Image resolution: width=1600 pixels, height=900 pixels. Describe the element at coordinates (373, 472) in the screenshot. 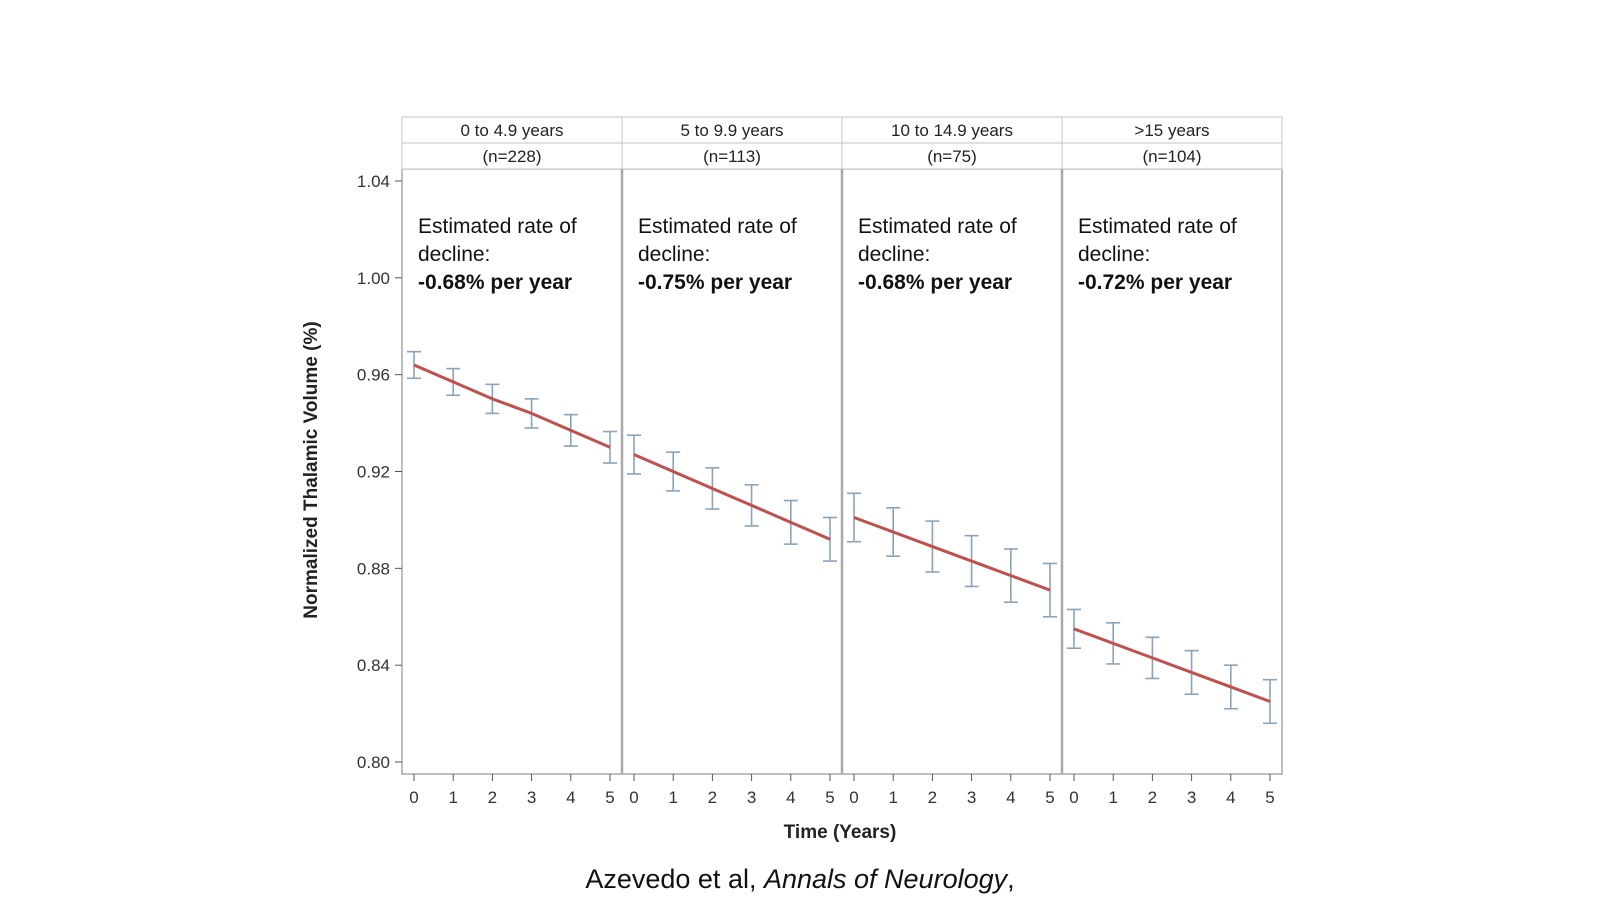

I see `y-tick-label: 0.92` at that location.